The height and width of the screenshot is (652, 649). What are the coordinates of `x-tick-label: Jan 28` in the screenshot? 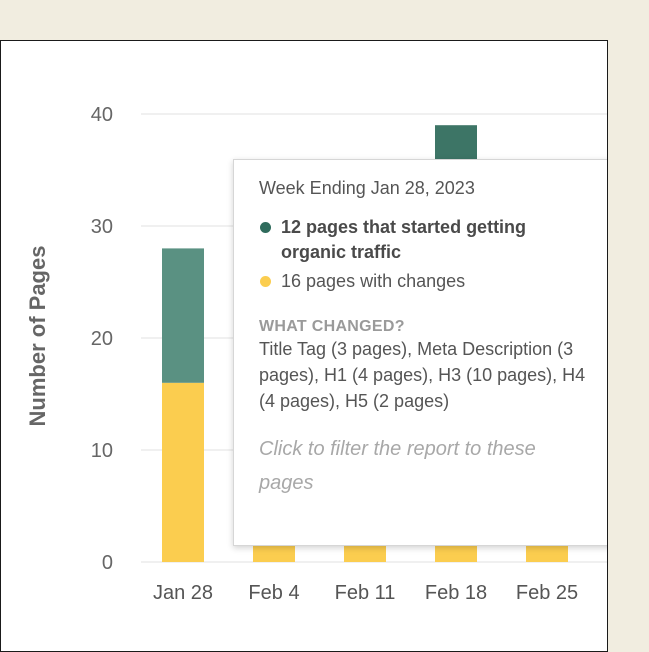 It's located at (183, 593).